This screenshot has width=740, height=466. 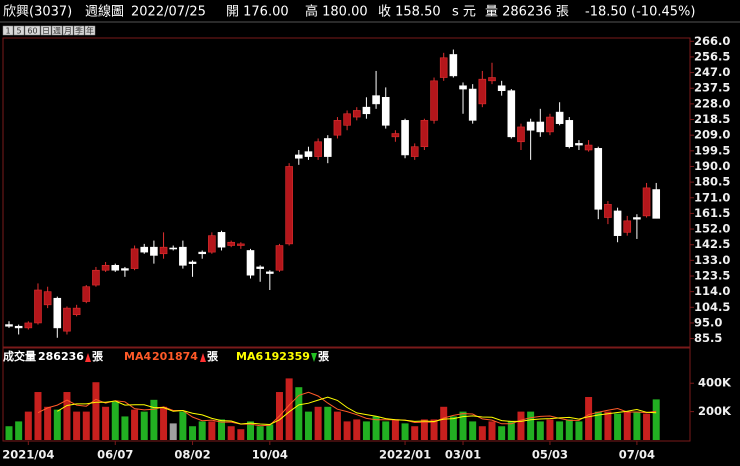 What do you see at coordinates (270, 455) in the screenshot?
I see `x-tick-label: 10/04` at bounding box center [270, 455].